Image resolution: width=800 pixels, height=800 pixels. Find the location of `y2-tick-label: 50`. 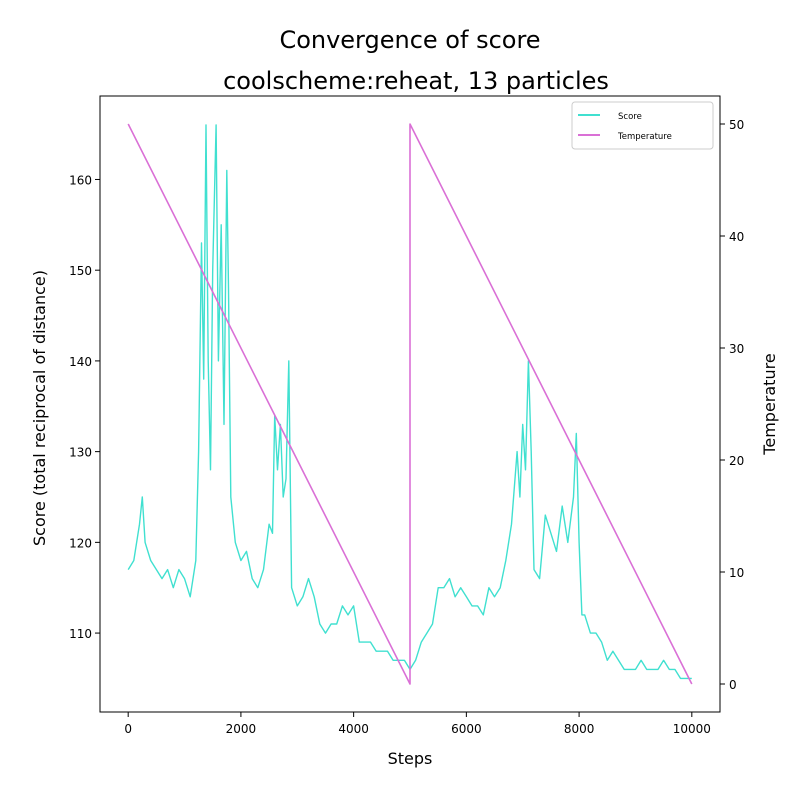

y2-tick-label: 50 is located at coordinates (736, 125).